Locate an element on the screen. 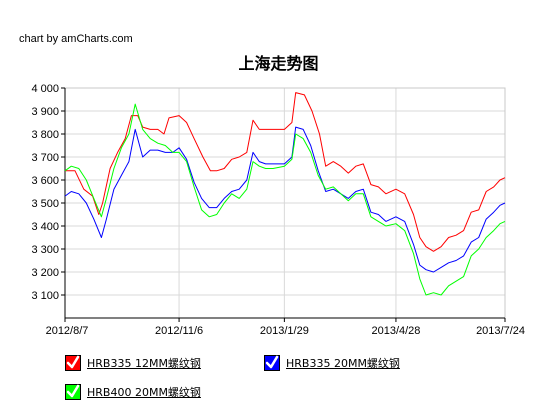 This screenshot has height=410, width=557. x-tick-label: 2013/7/24 is located at coordinates (500, 331).